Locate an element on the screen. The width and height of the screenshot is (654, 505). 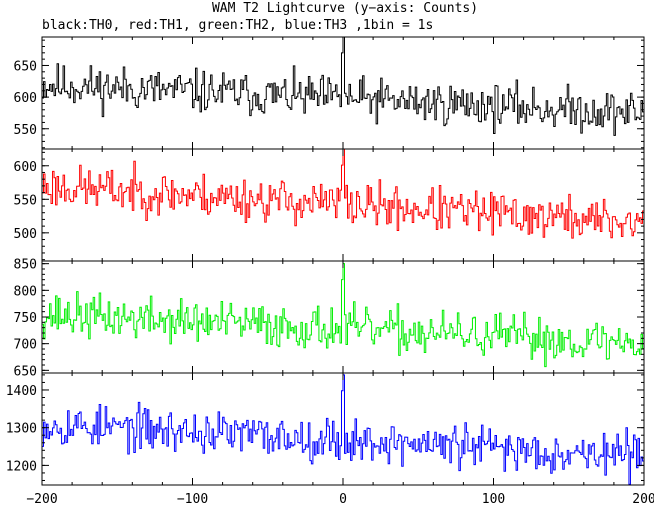
y-tick-label: 750 is located at coordinates (25, 318).